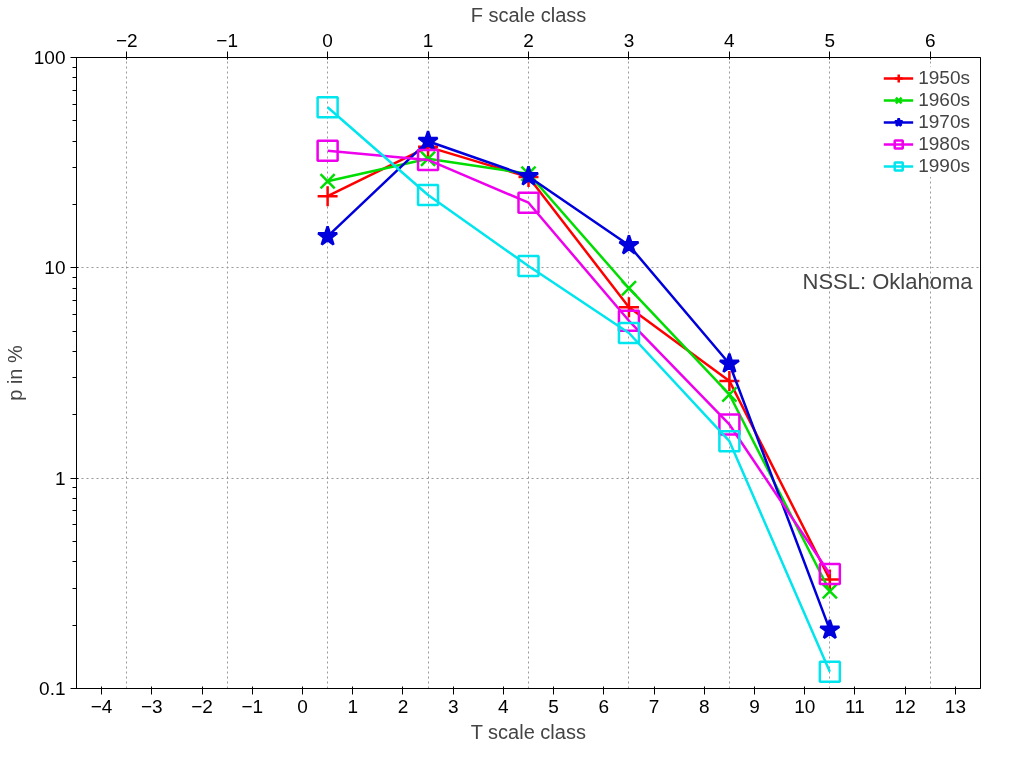 The image size is (1013, 758). What do you see at coordinates (905, 706) in the screenshot?
I see `x-tick-label: 12` at bounding box center [905, 706].